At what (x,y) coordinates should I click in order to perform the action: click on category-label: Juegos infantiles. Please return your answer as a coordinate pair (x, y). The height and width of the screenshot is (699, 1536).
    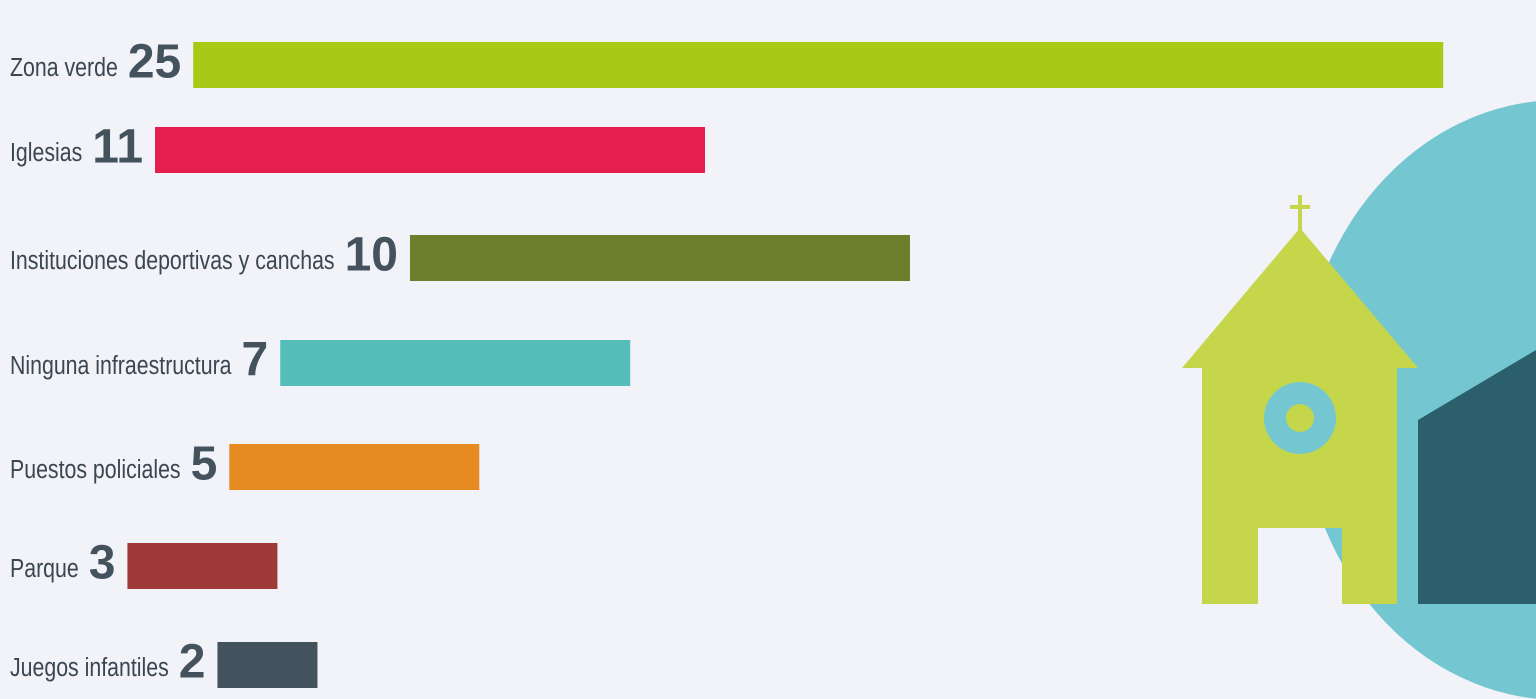
    Looking at the image, I should click on (89, 668).